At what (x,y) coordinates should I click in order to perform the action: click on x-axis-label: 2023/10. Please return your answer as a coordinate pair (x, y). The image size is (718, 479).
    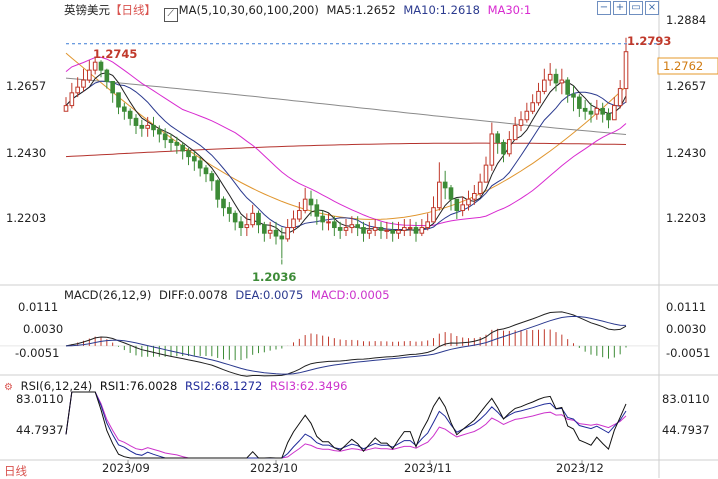
    Looking at the image, I should click on (274, 468).